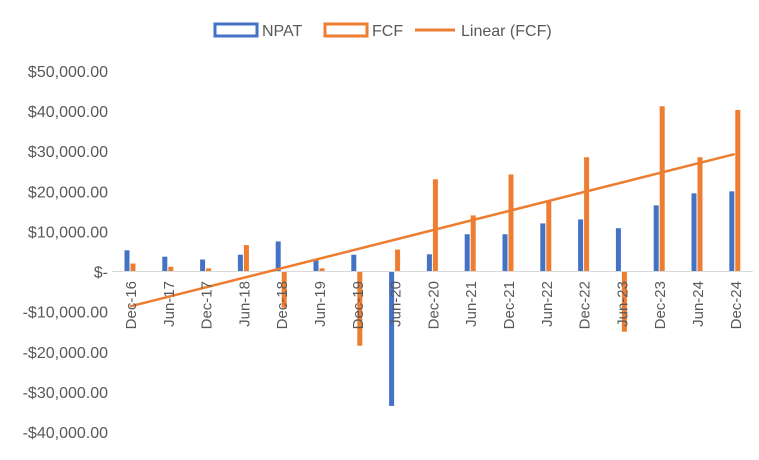 This screenshot has width=759, height=460. Describe the element at coordinates (66, 353) in the screenshot. I see `y-tick-label: -$20,000.00` at that location.